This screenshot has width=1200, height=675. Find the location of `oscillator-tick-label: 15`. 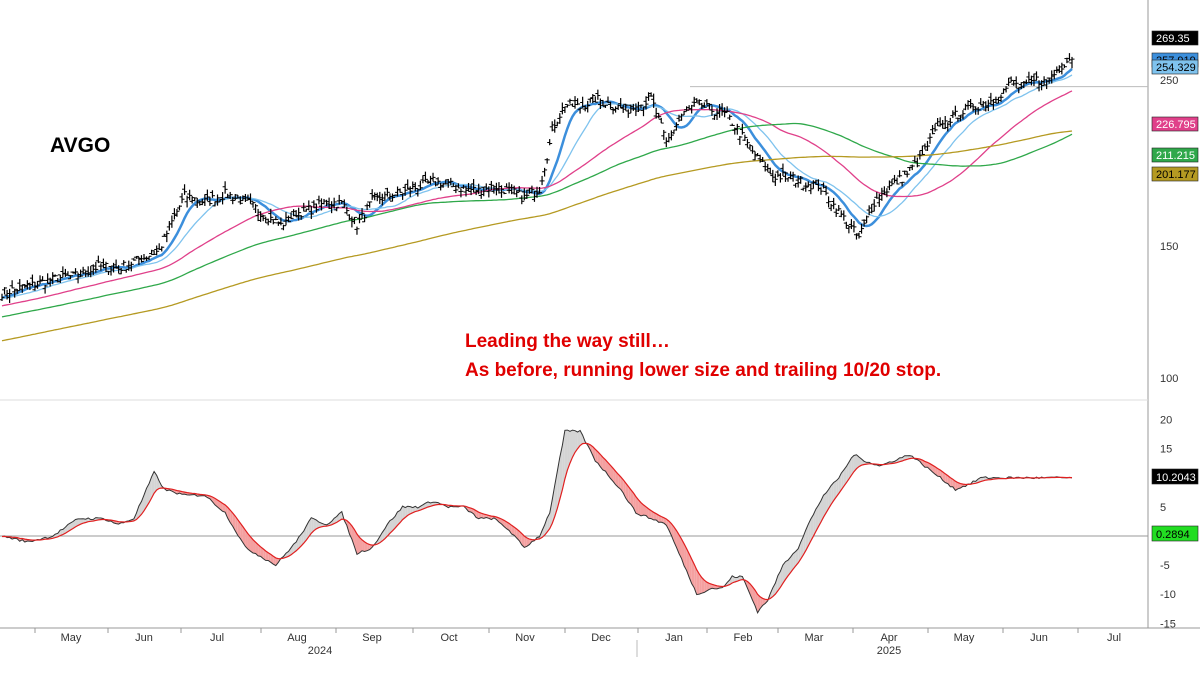

oscillator-tick-label: 15 is located at coordinates (1166, 450).